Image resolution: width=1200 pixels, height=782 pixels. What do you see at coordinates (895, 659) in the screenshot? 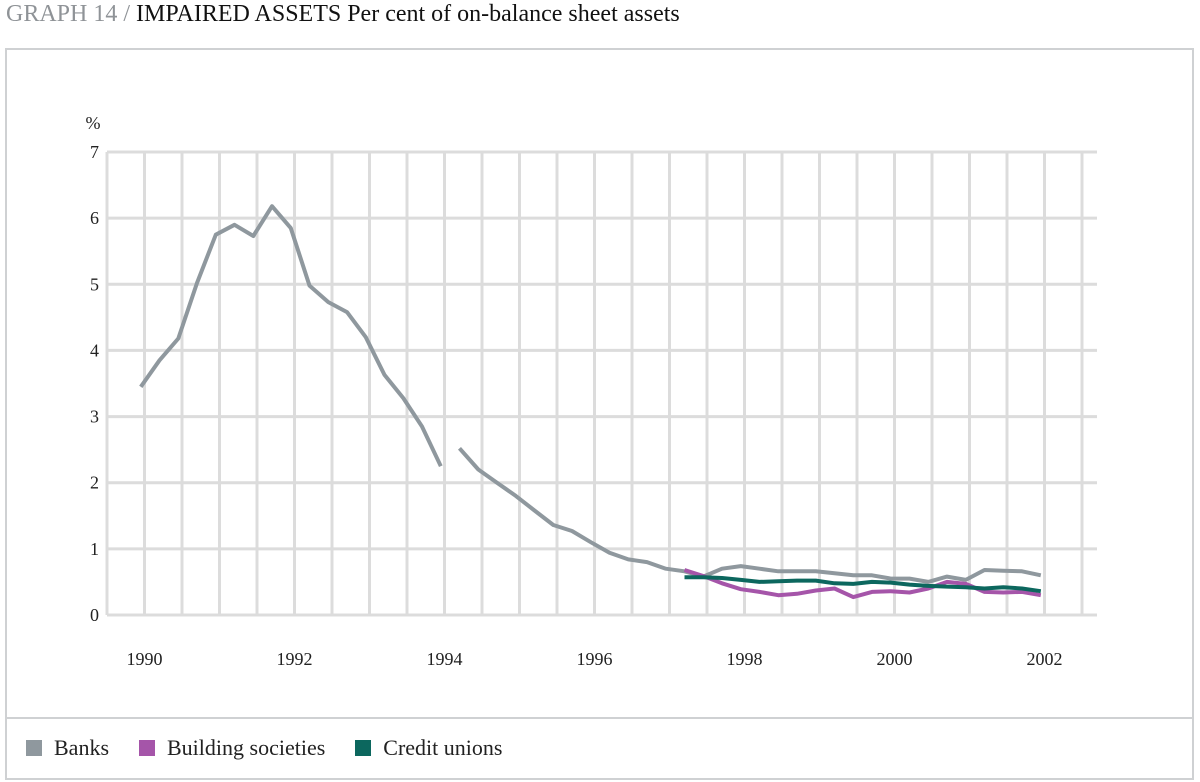
I see `x-tick-label: 2000` at bounding box center [895, 659].